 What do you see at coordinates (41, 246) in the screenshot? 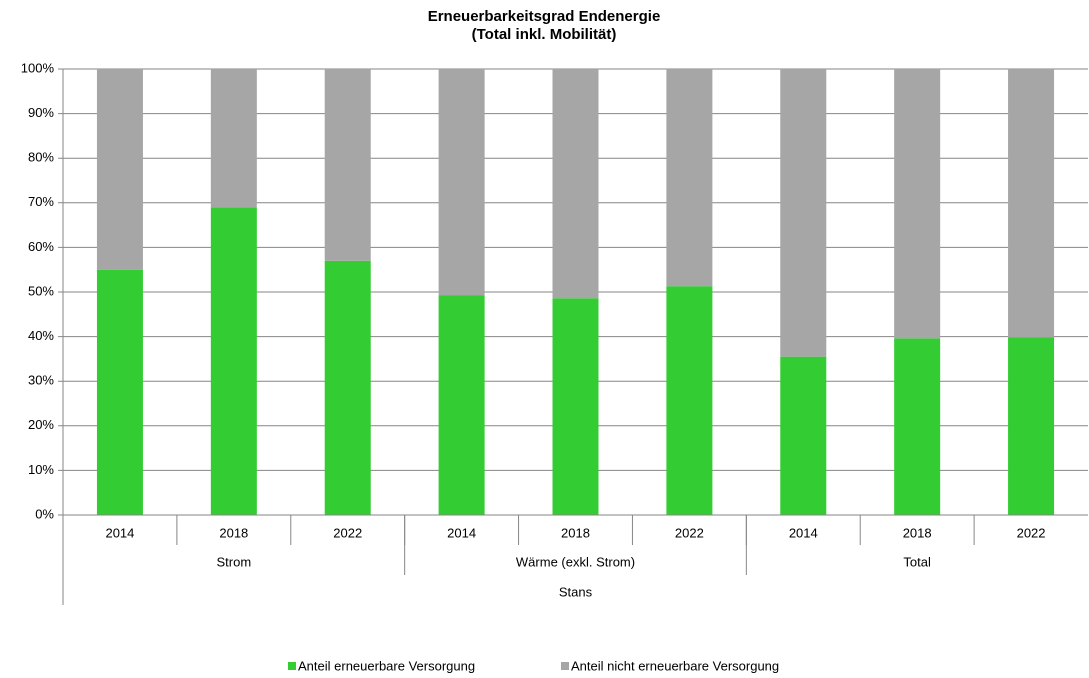
I see `y-tick-label: 60%` at bounding box center [41, 246].